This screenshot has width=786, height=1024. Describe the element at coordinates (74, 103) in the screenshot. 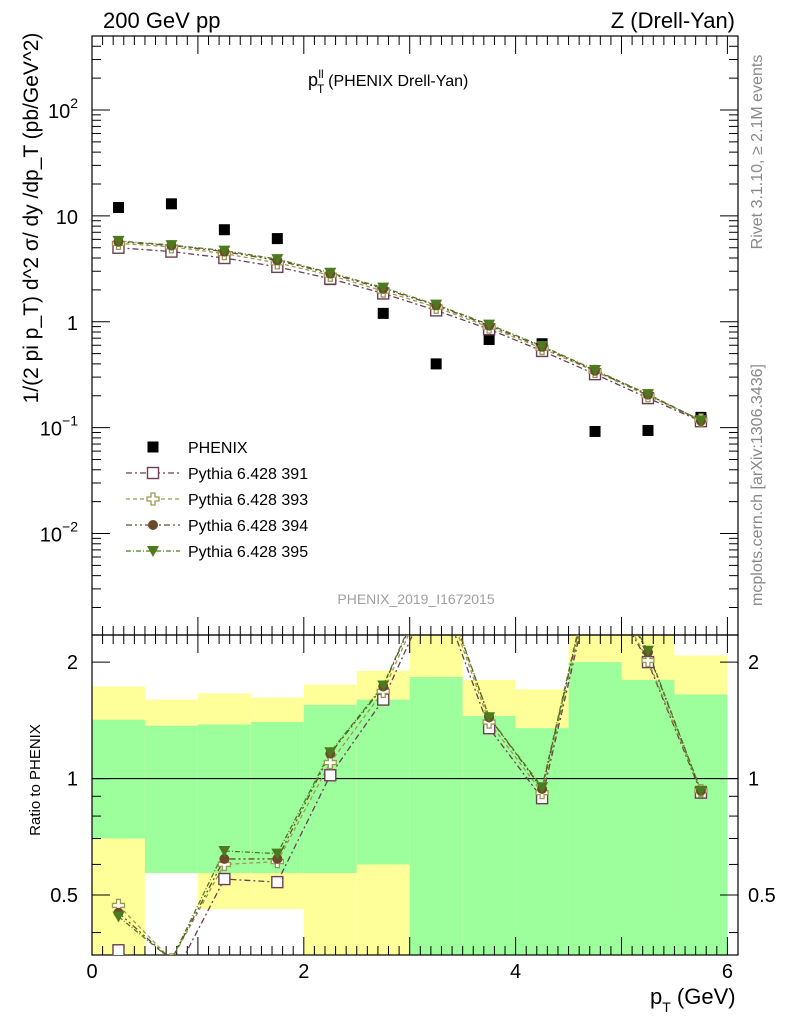

I see `ytick-exponent: 2` at that location.